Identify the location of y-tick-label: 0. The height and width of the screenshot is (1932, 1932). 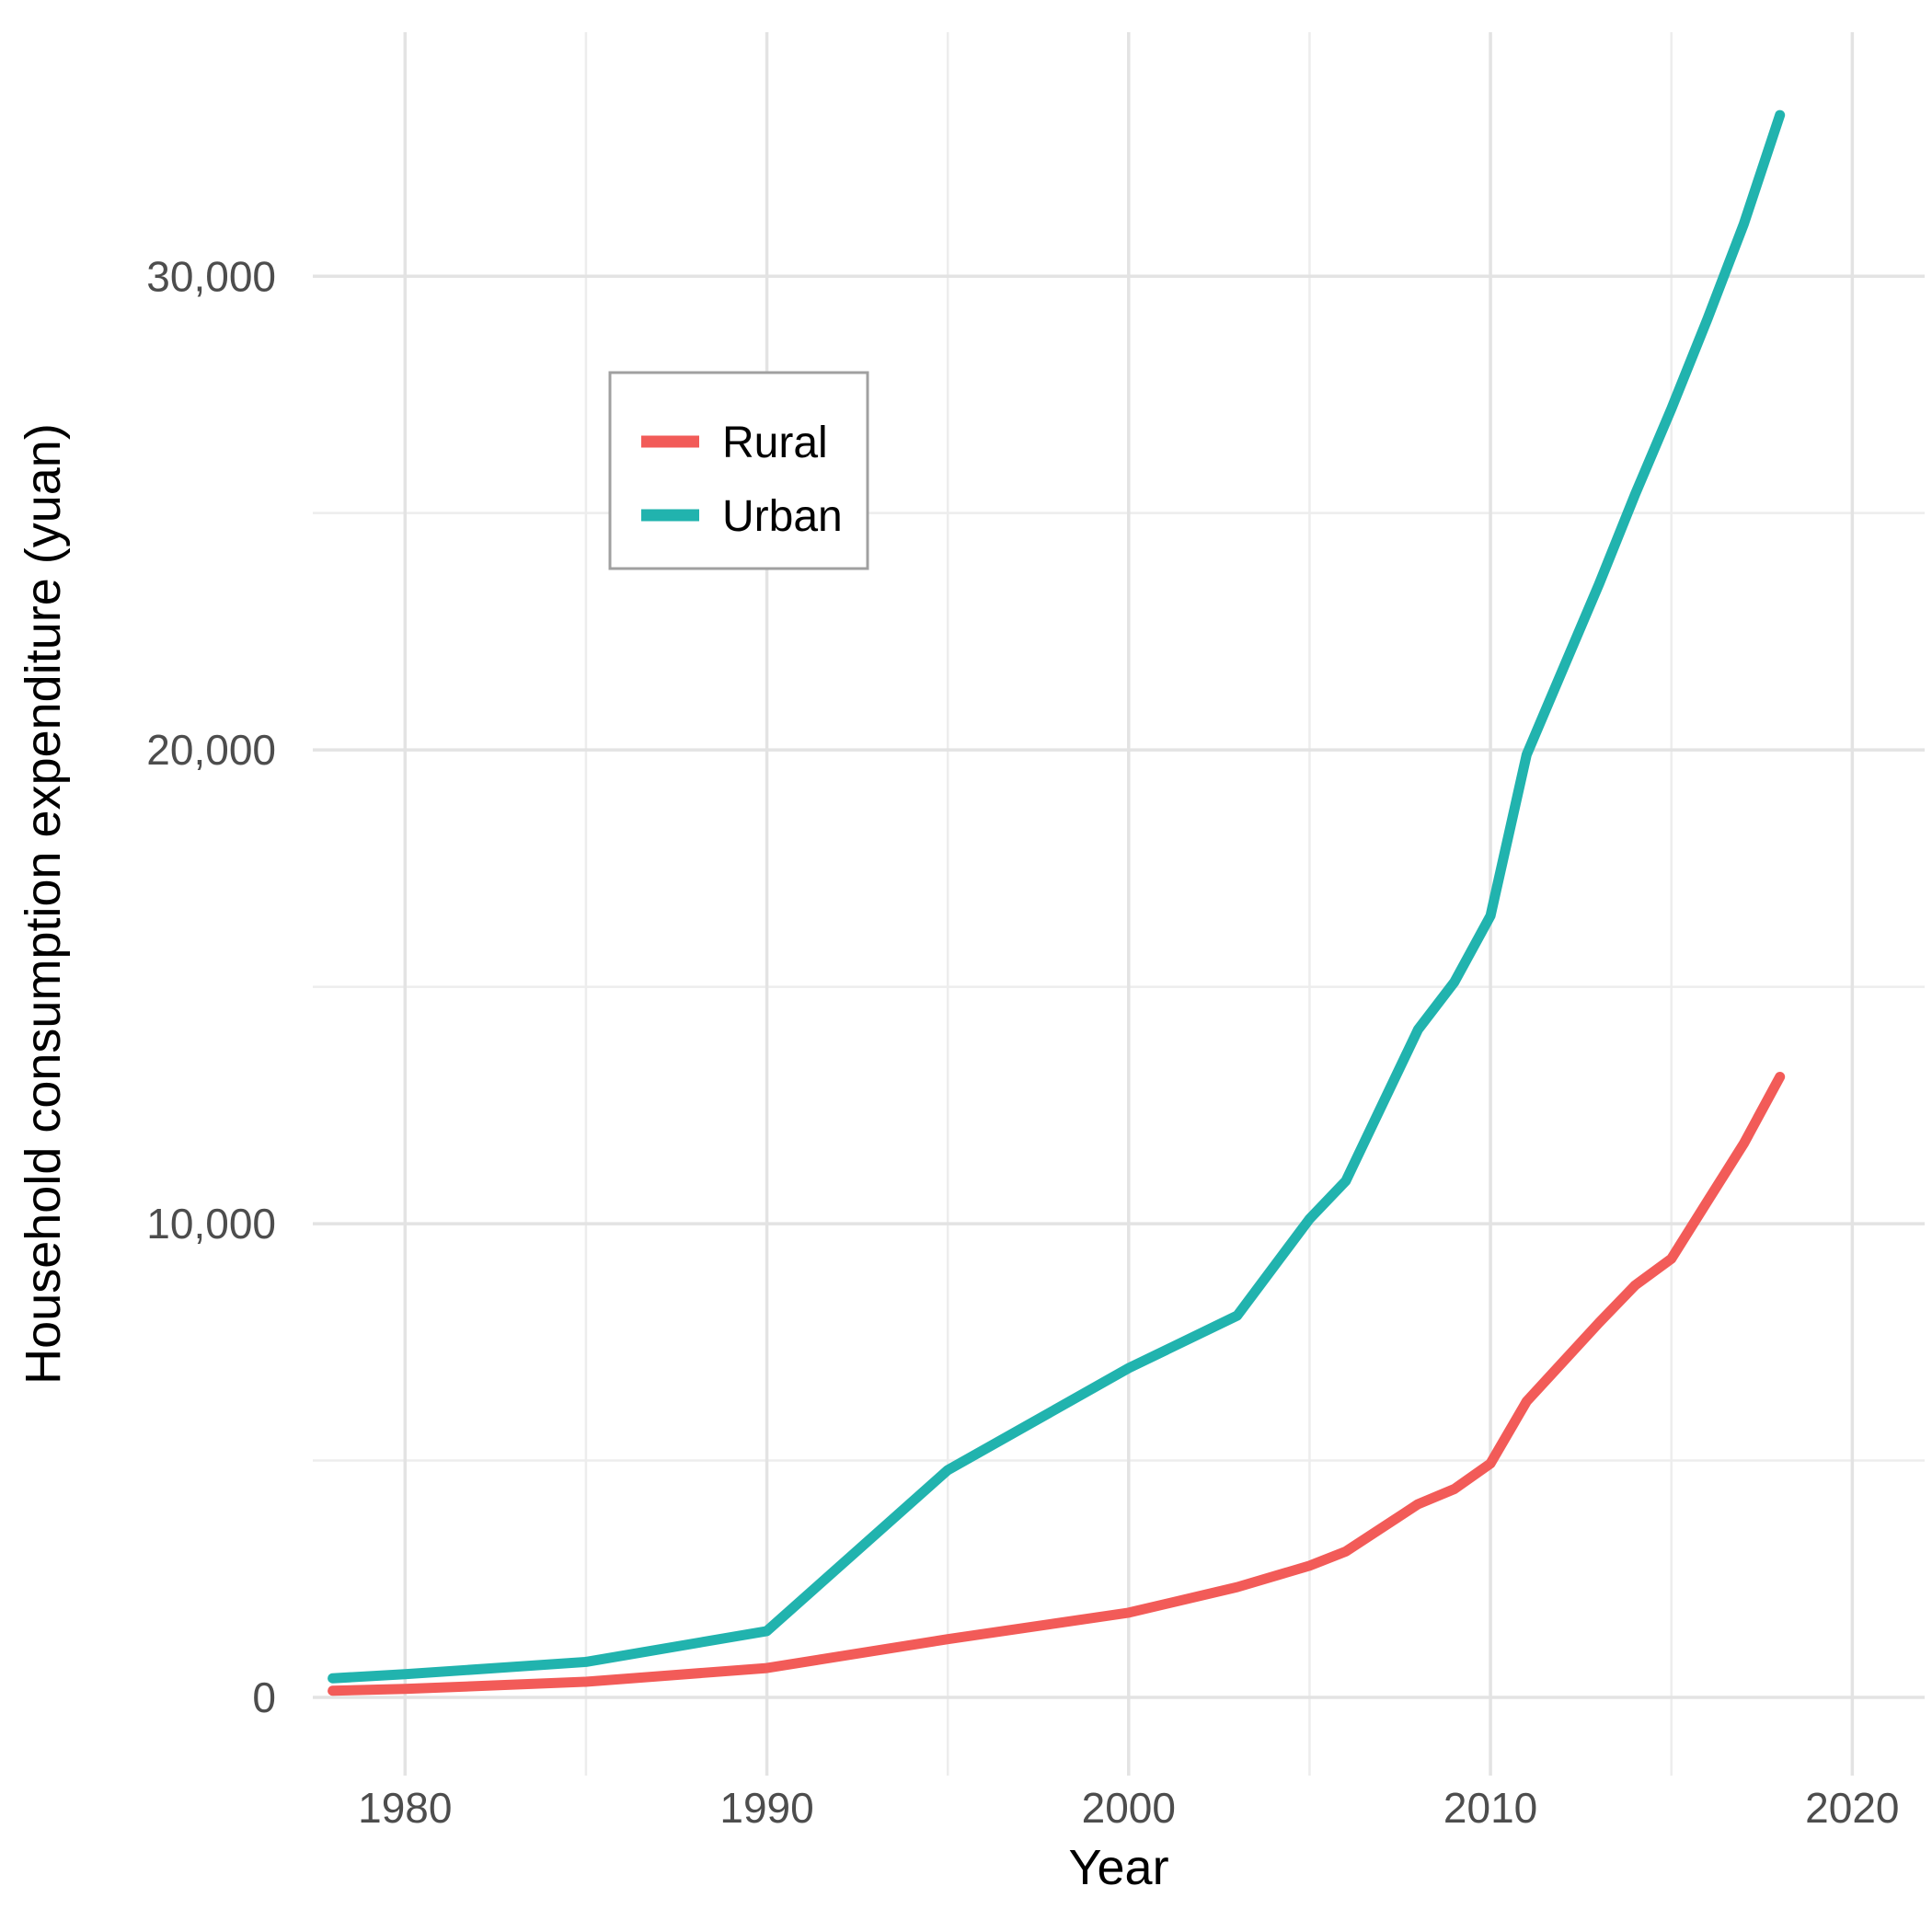
(264, 1697).